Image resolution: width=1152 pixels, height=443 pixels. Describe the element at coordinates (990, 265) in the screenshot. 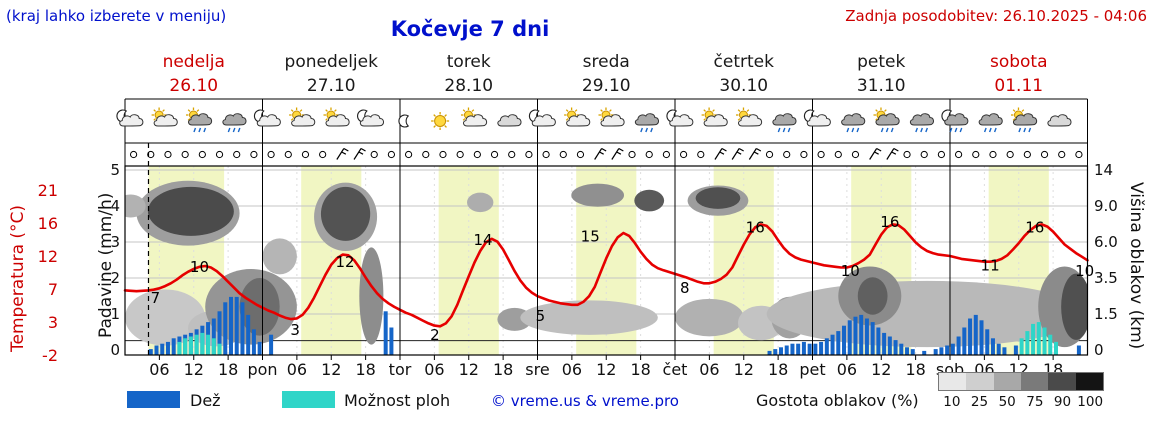

I see `svg-text: 11` at that location.